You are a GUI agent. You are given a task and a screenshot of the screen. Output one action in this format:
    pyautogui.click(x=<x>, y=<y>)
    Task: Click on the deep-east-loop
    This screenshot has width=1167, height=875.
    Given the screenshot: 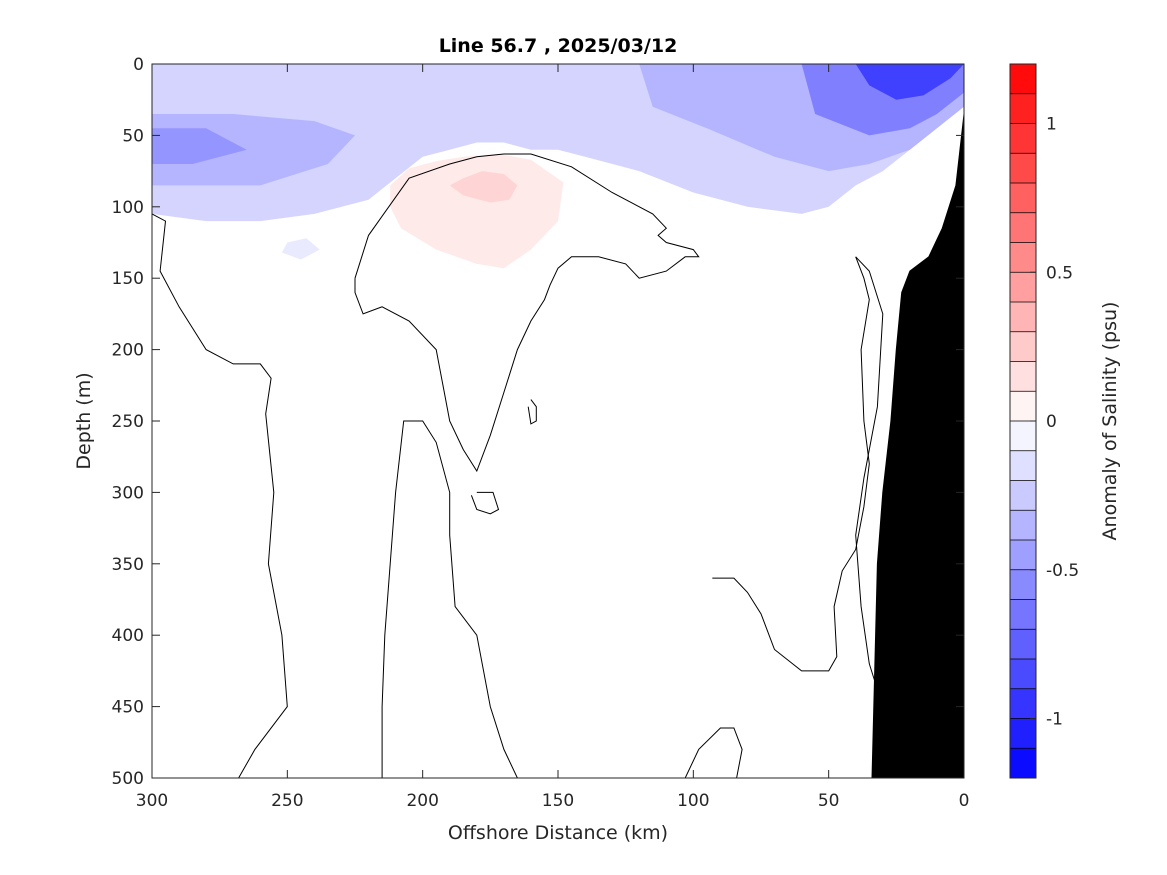 What is the action you would take?
    pyautogui.click(x=713, y=752)
    